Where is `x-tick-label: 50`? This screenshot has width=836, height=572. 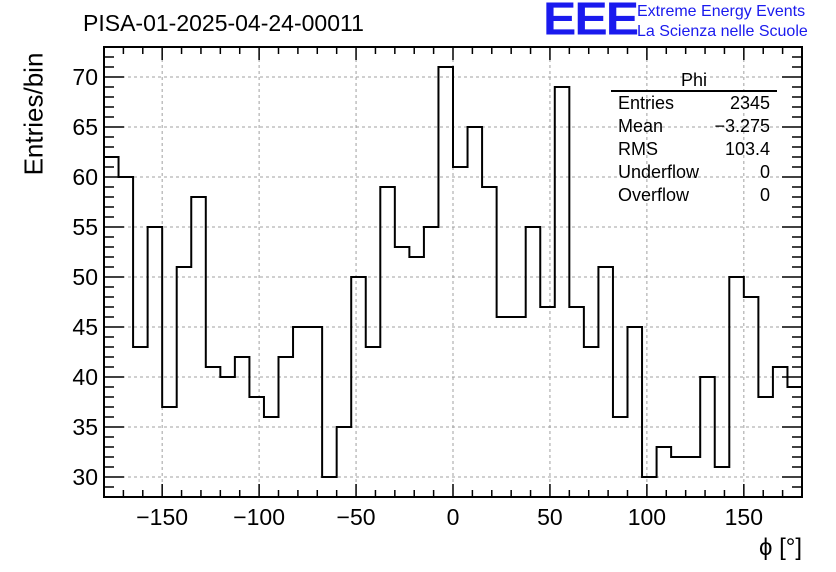
x-tick-label: 50 is located at coordinates (550, 517).